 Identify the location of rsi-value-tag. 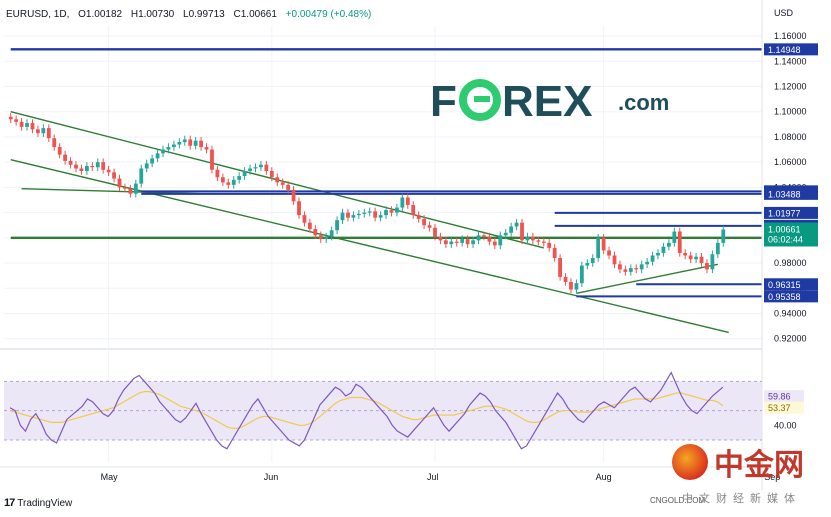
(784, 396).